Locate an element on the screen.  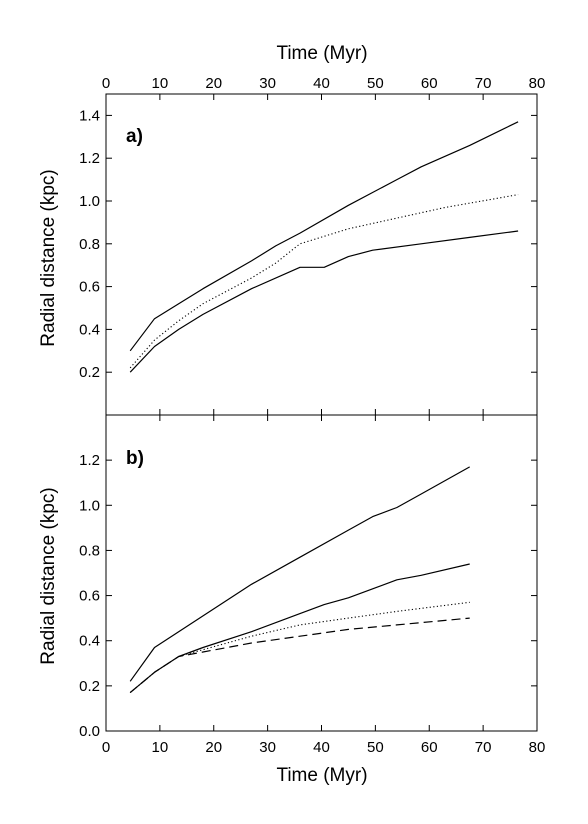
panel-b-y-tick-label: 0.8 is located at coordinates (89, 550).